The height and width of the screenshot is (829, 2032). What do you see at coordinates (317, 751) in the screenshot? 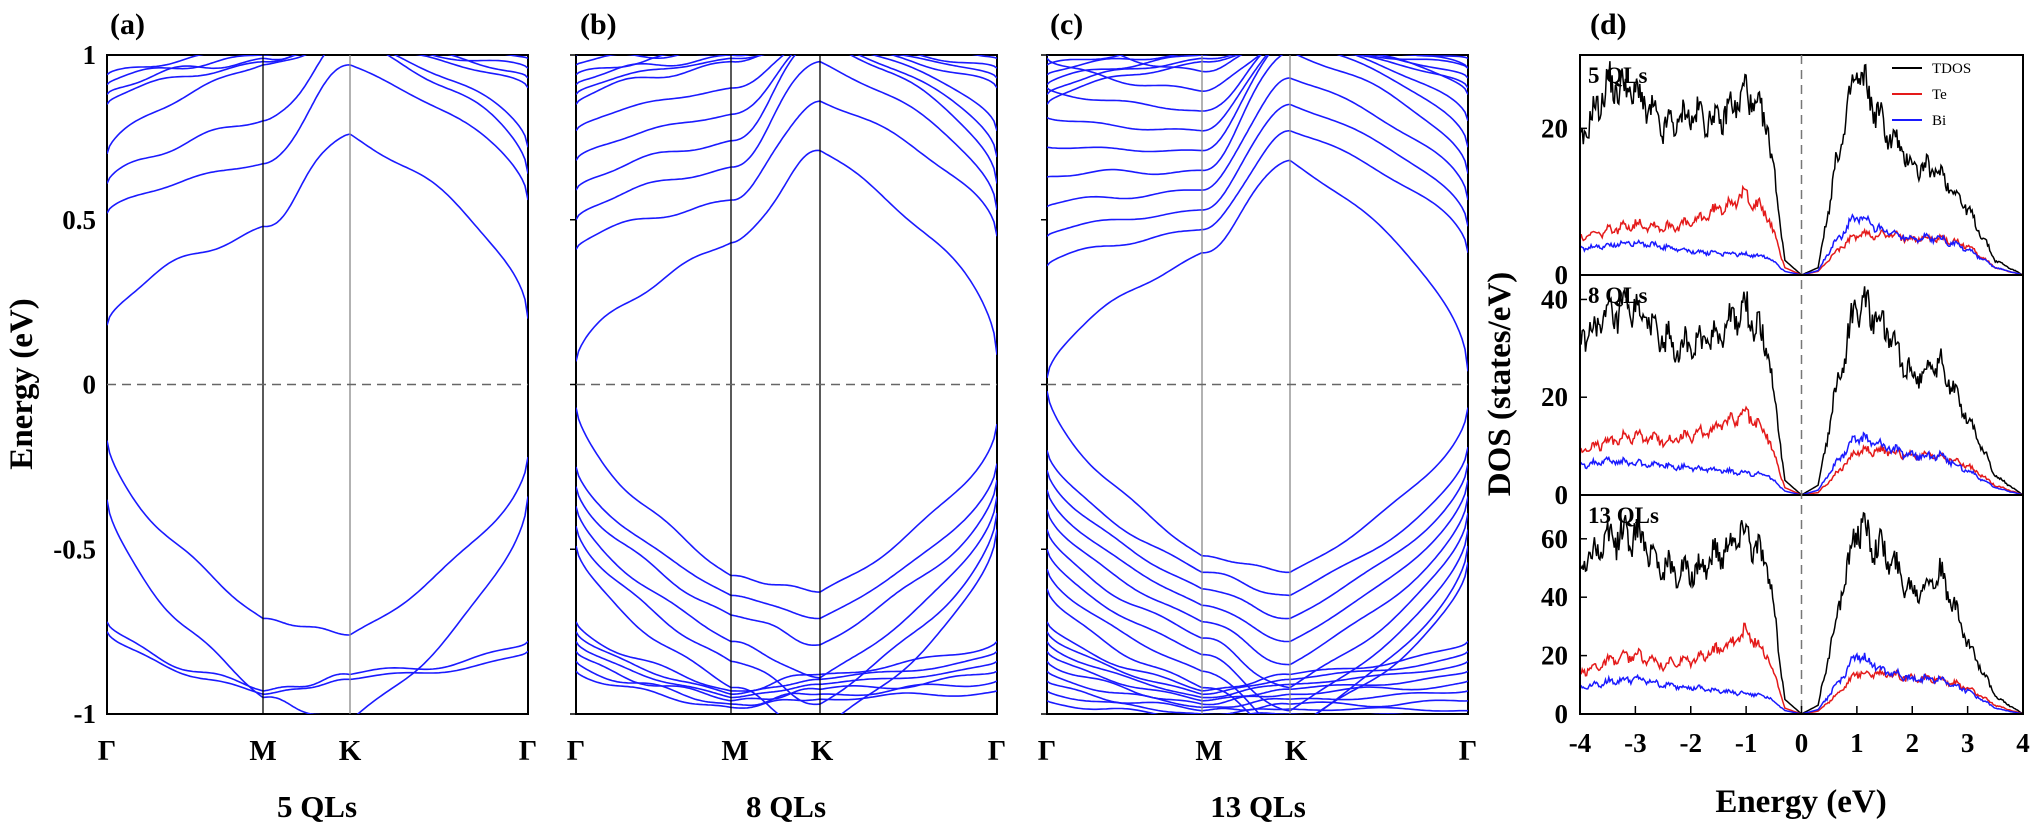
I see `kpath-labels-a: Γ M K Γ` at bounding box center [317, 751].